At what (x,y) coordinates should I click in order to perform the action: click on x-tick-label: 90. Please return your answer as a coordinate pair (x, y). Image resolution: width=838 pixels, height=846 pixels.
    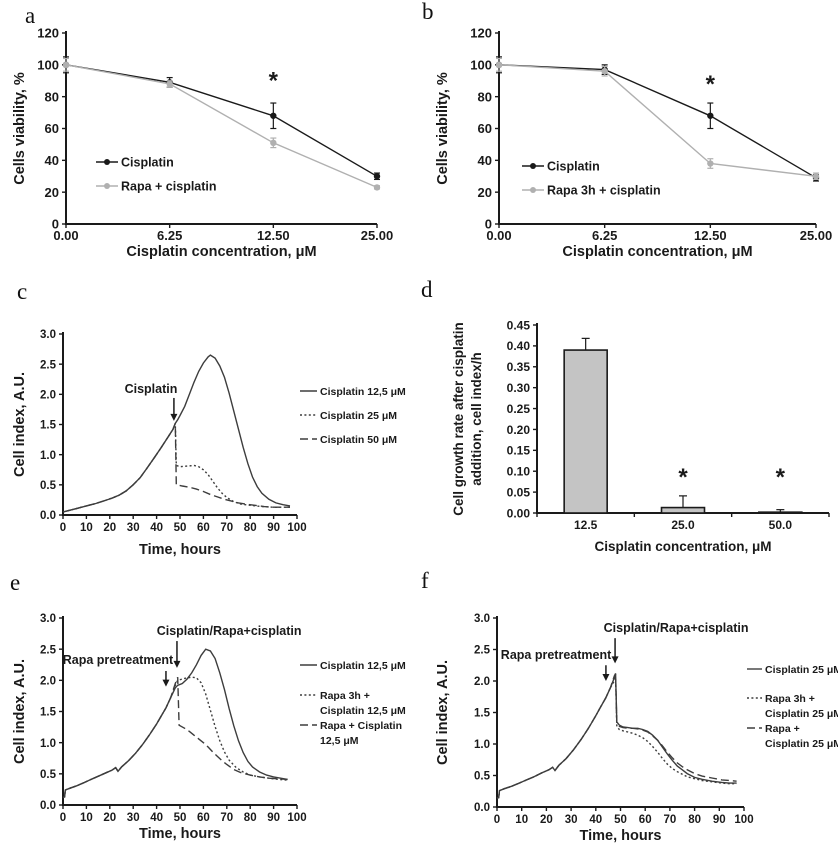
    Looking at the image, I should click on (273, 528).